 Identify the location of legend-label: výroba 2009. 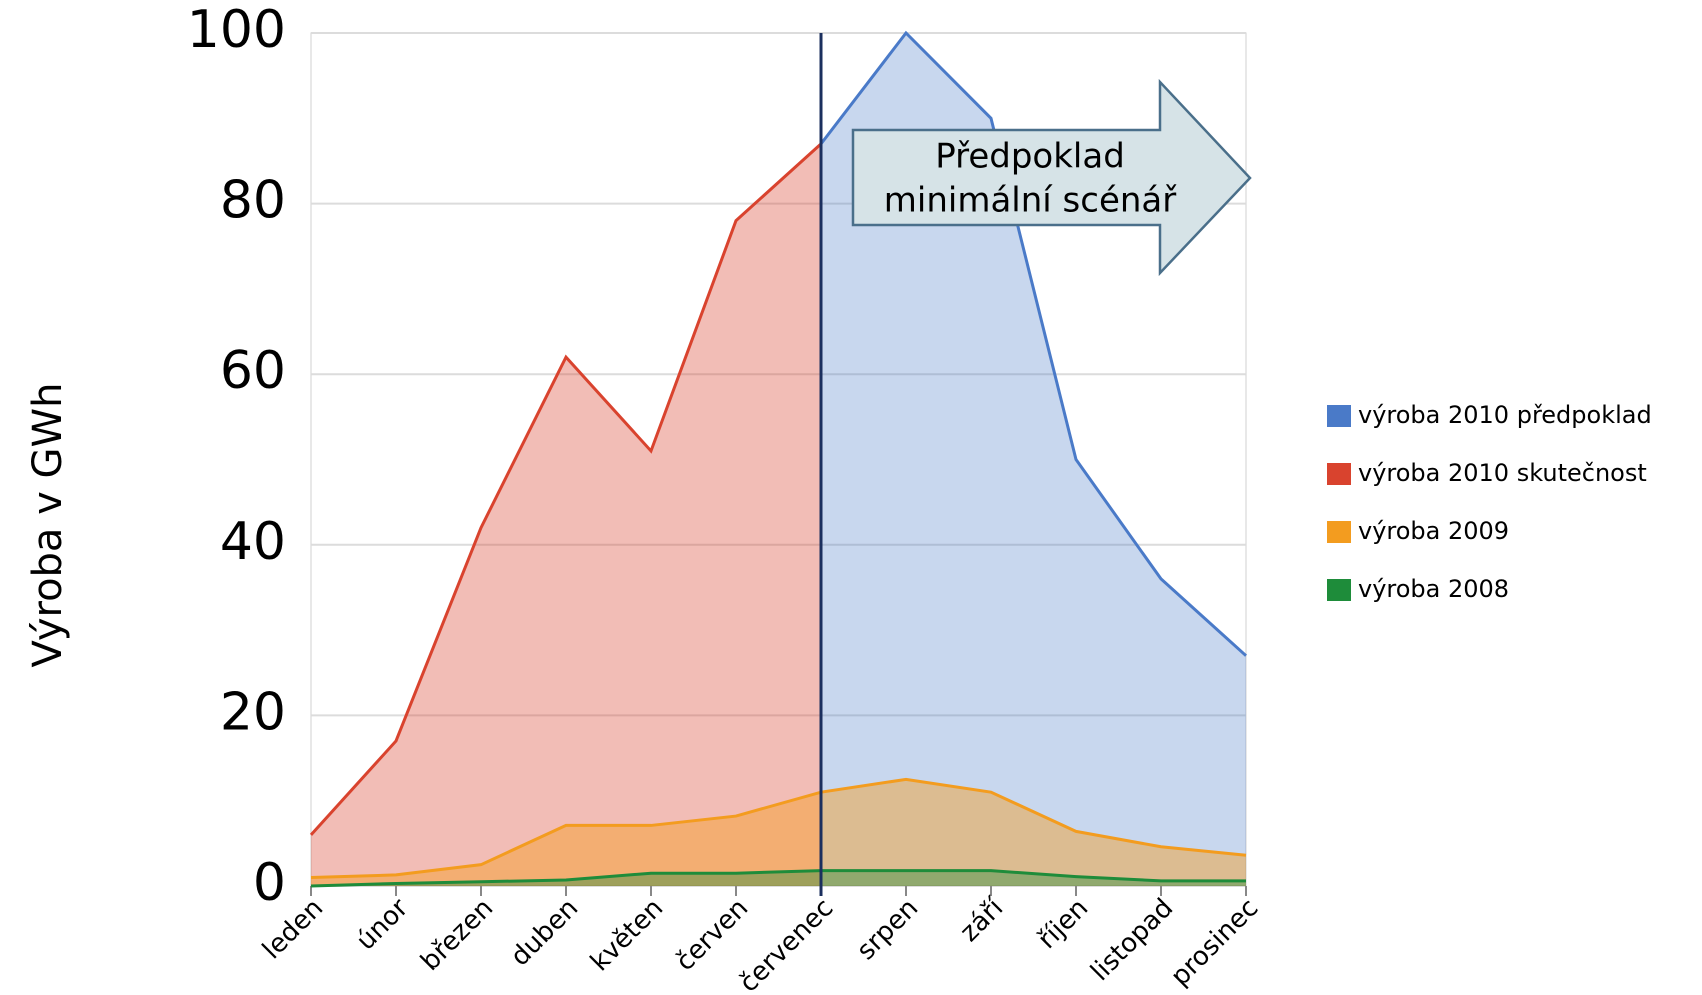
(1433, 531).